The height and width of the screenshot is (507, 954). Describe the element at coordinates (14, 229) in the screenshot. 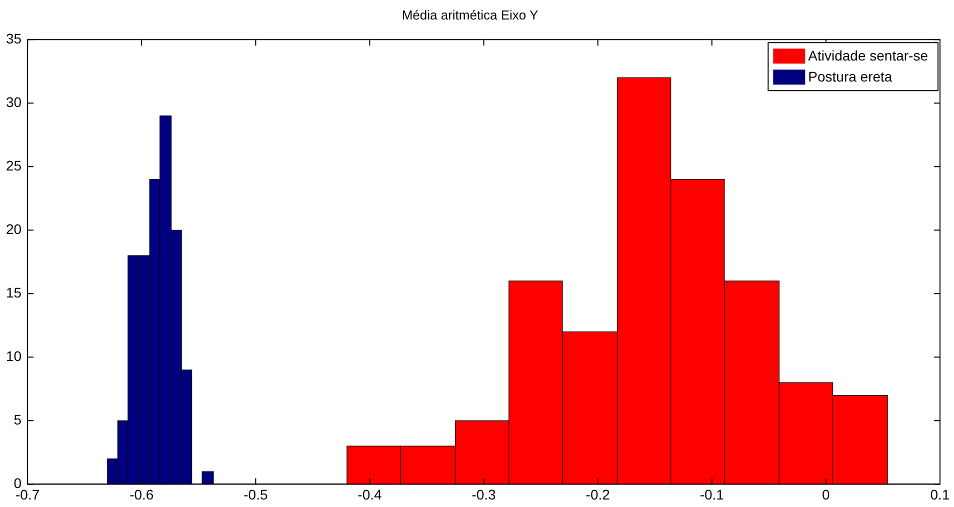

I see `y-tick-label: 20` at that location.